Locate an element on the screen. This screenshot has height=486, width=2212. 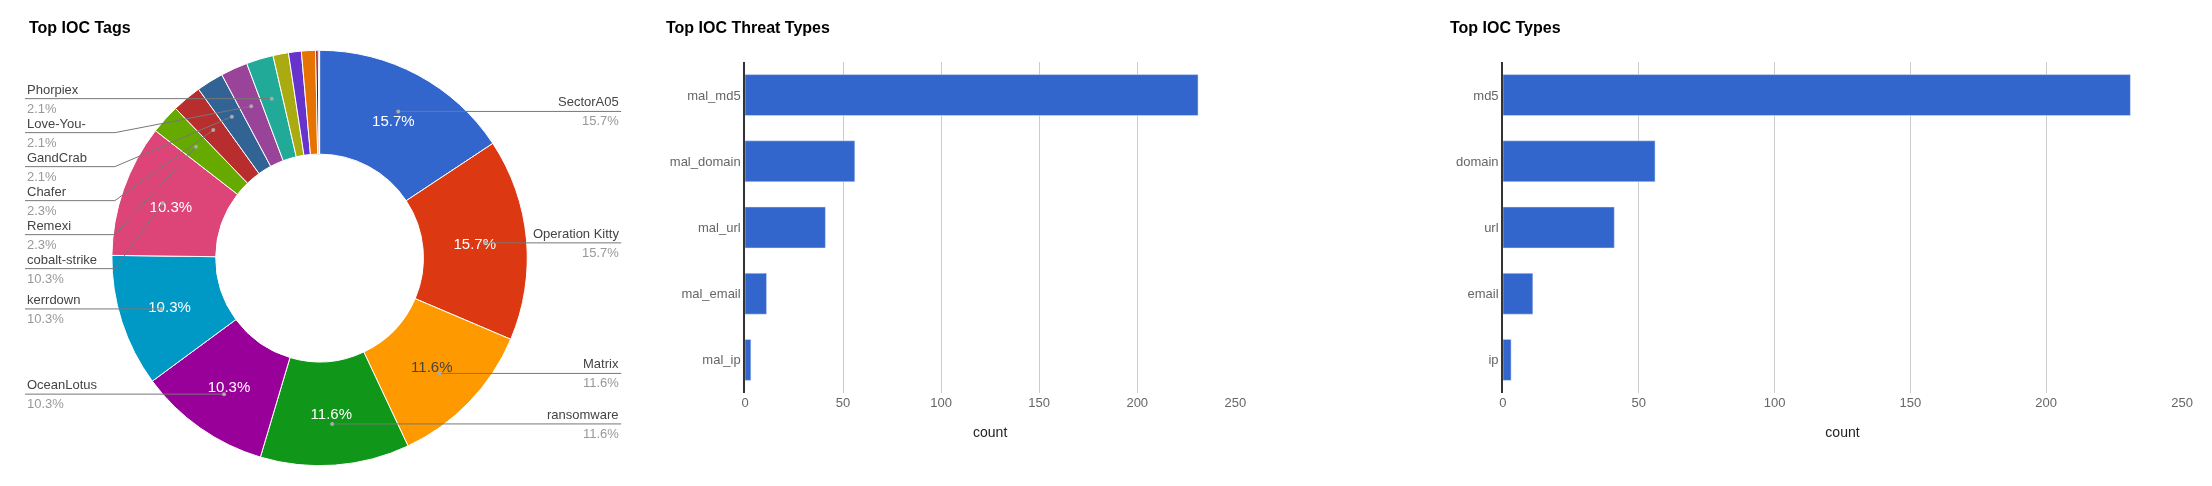
slice-label: Love-You- is located at coordinates (56, 123).